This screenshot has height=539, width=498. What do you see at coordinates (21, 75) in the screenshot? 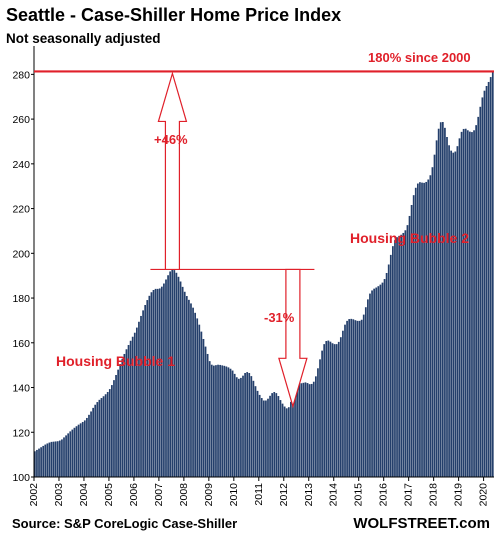
I see `y-tick-label: 280` at bounding box center [21, 75].